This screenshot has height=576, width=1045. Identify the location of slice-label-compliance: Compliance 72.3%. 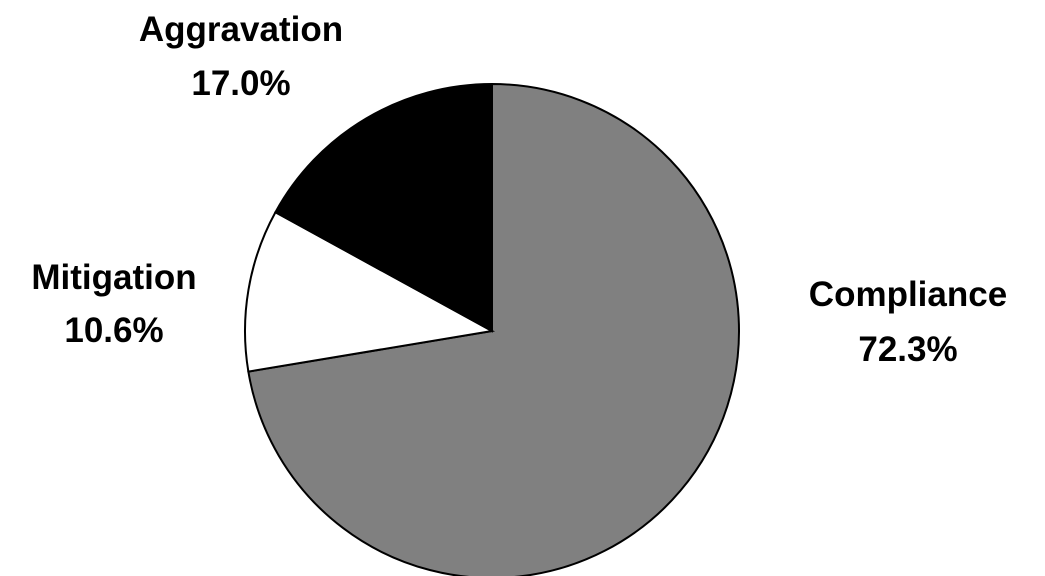
(908, 322).